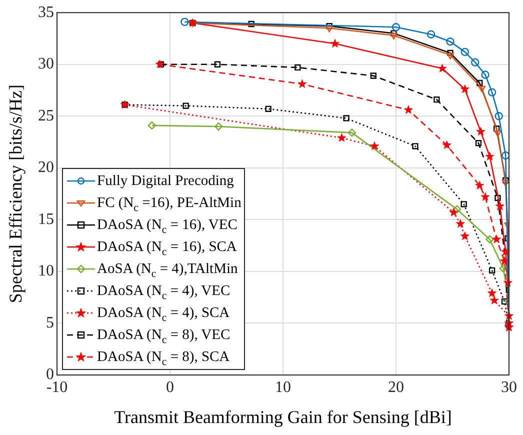 Image resolution: width=523 pixels, height=435 pixels. Describe the element at coordinates (396, 387) in the screenshot. I see `x-tick-label: 20` at that location.